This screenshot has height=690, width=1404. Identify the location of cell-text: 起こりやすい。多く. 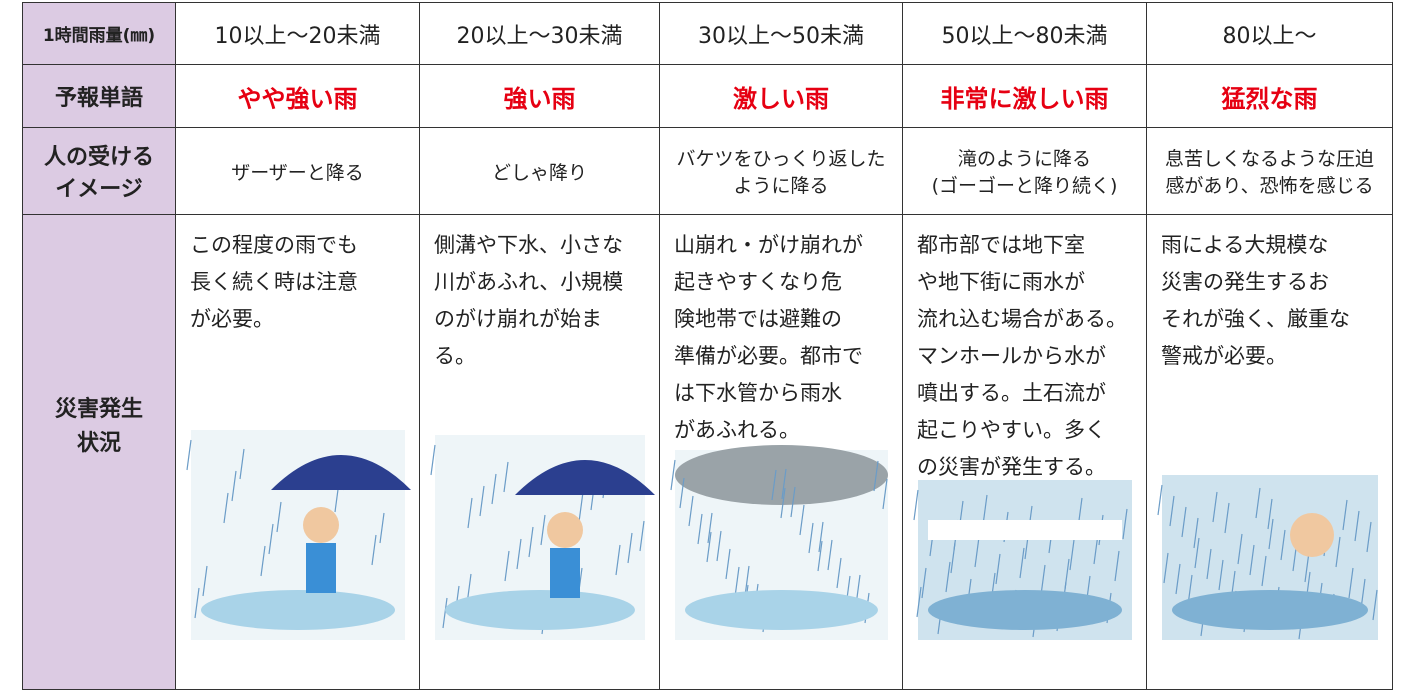
(1011, 430).